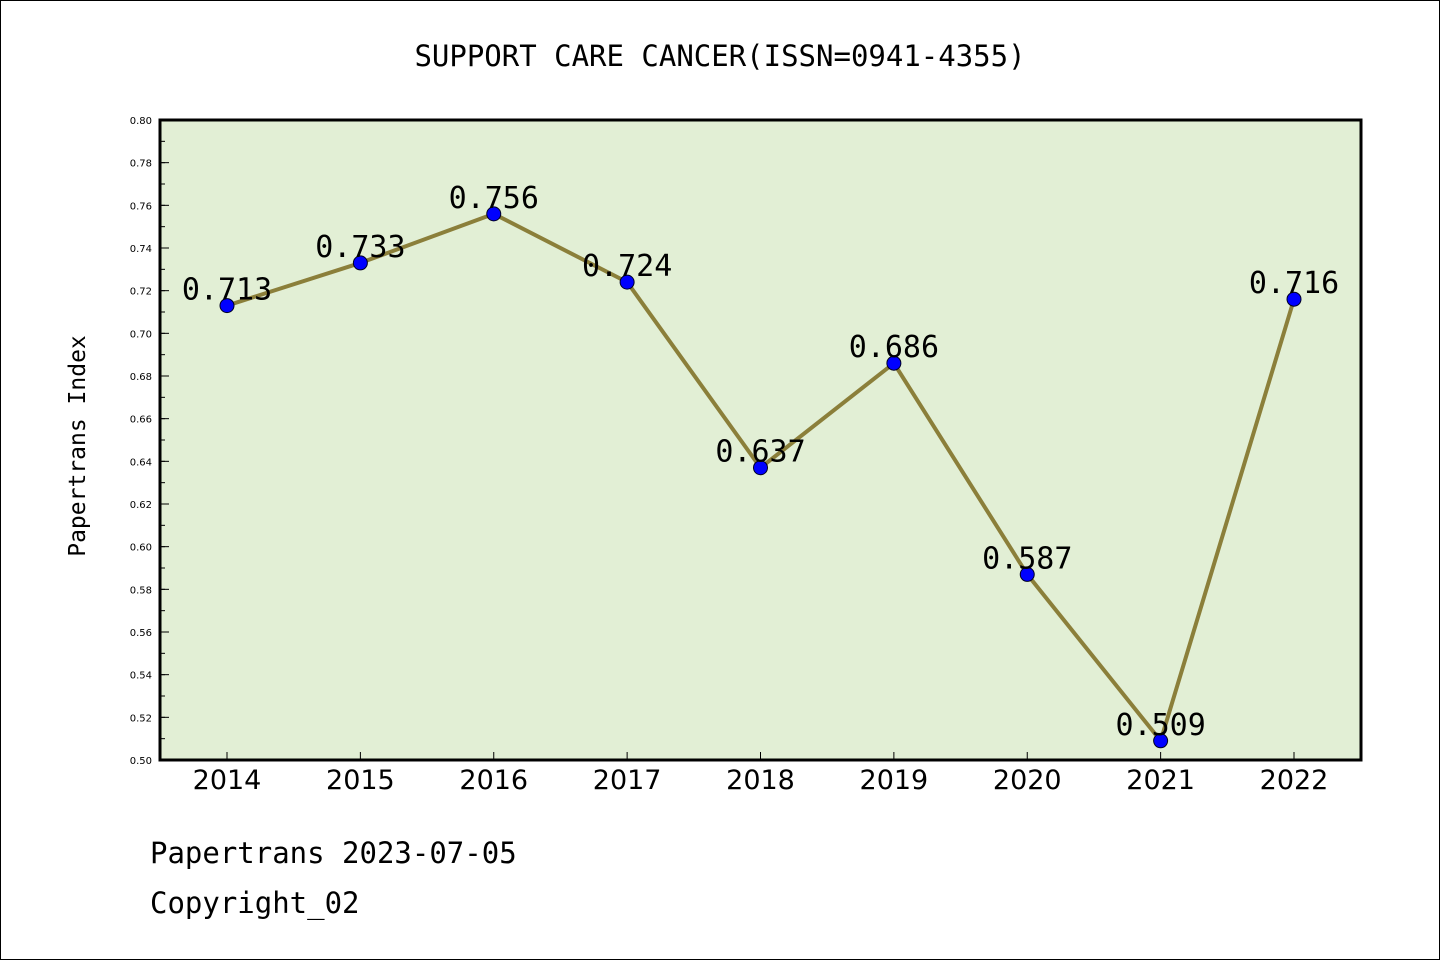 This screenshot has width=1440, height=960. What do you see at coordinates (78, 446) in the screenshot?
I see `y-axis-label: Papertrans Index` at bounding box center [78, 446].